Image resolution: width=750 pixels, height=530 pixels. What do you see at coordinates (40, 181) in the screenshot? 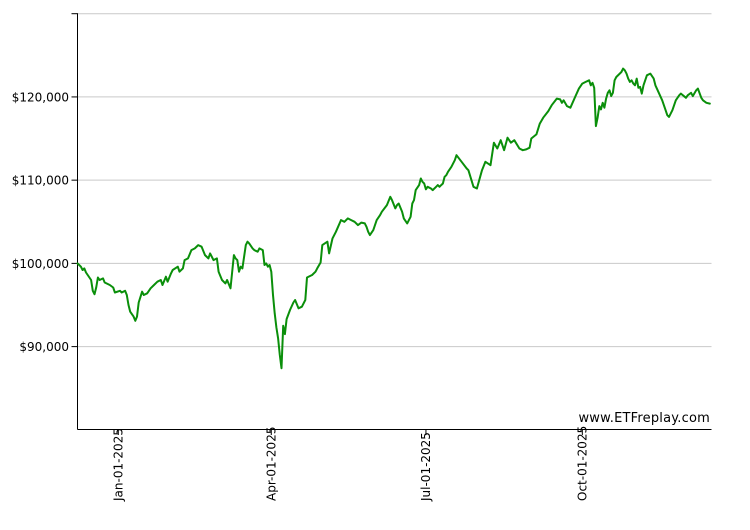
I see `y-tick-label: $110,000` at bounding box center [40, 181].